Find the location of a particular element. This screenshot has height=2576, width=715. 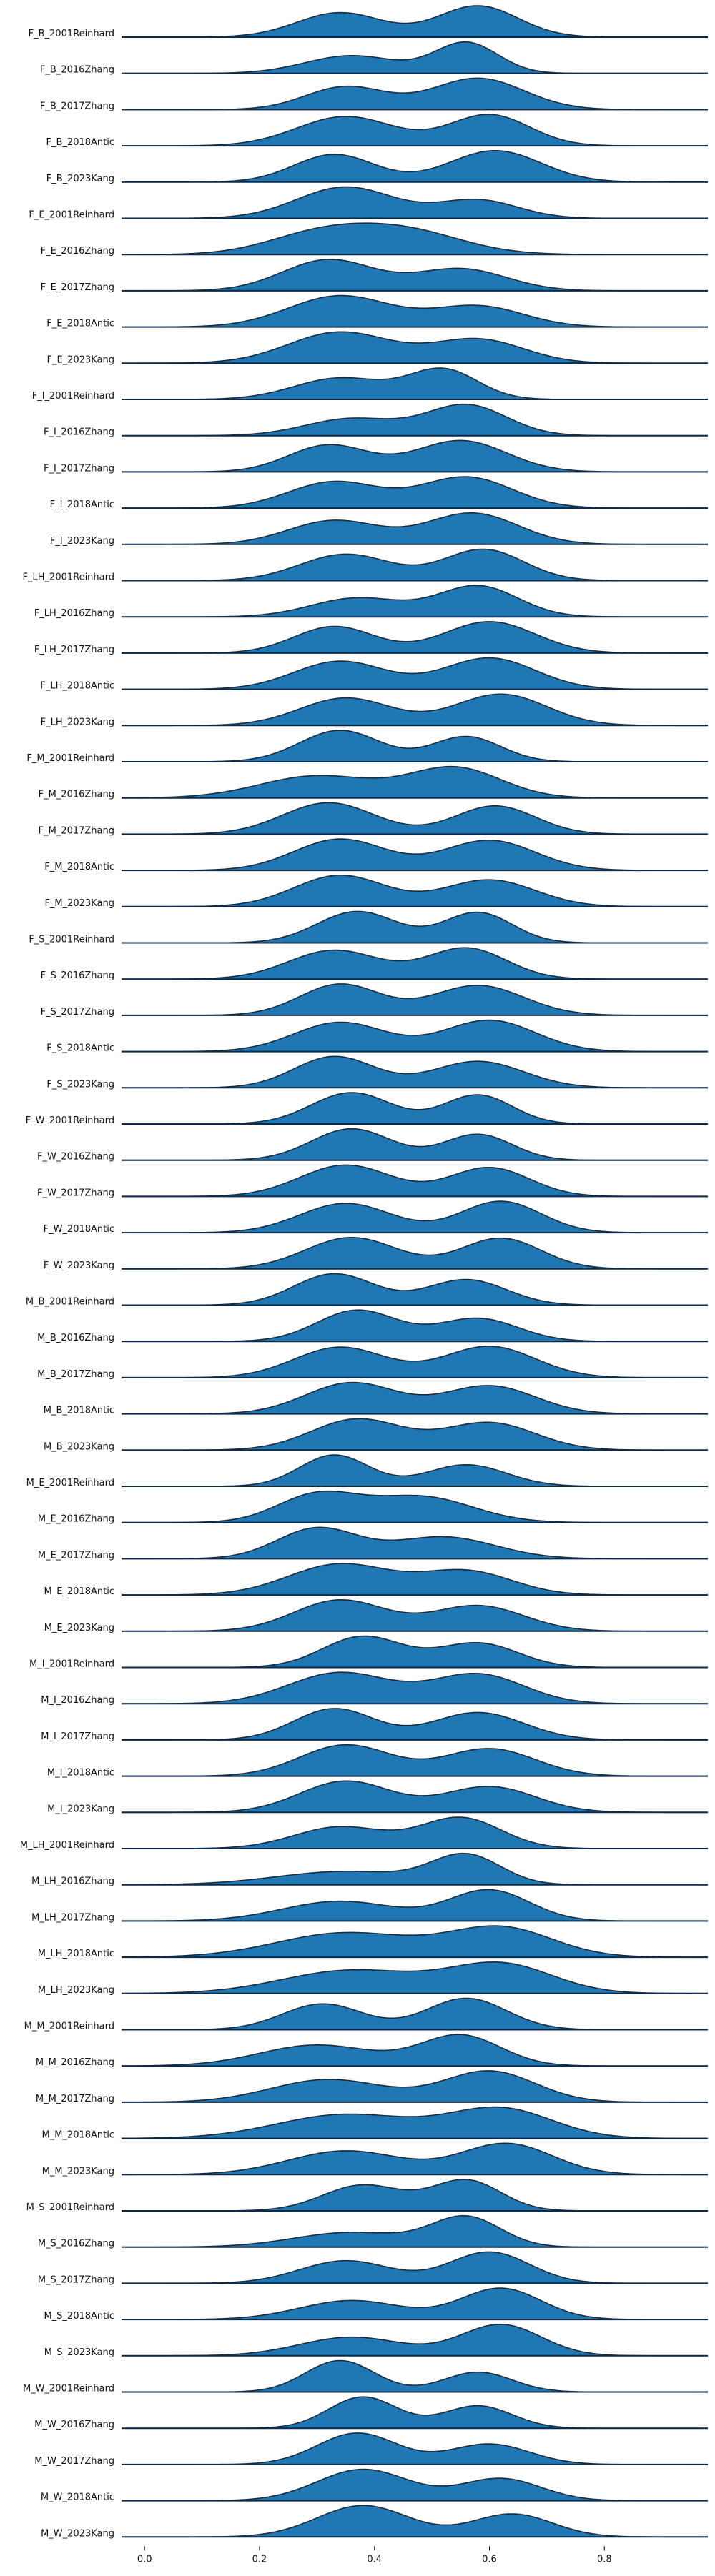

ridge: F_LH_2016Zhang is located at coordinates (371, 602).